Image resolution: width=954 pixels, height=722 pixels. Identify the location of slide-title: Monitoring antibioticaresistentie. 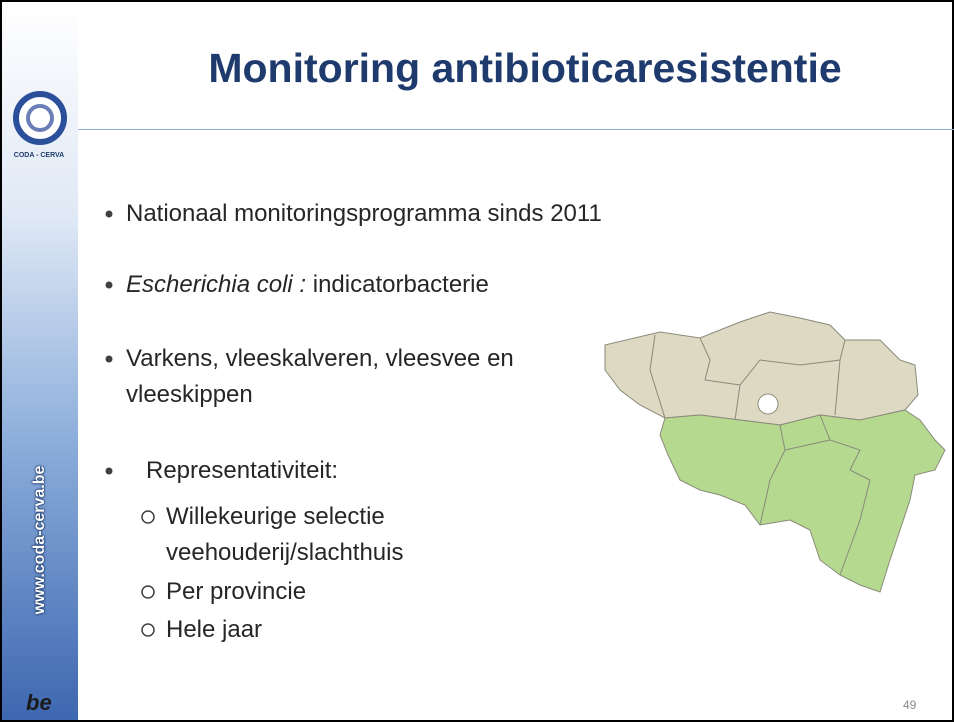
(525, 68).